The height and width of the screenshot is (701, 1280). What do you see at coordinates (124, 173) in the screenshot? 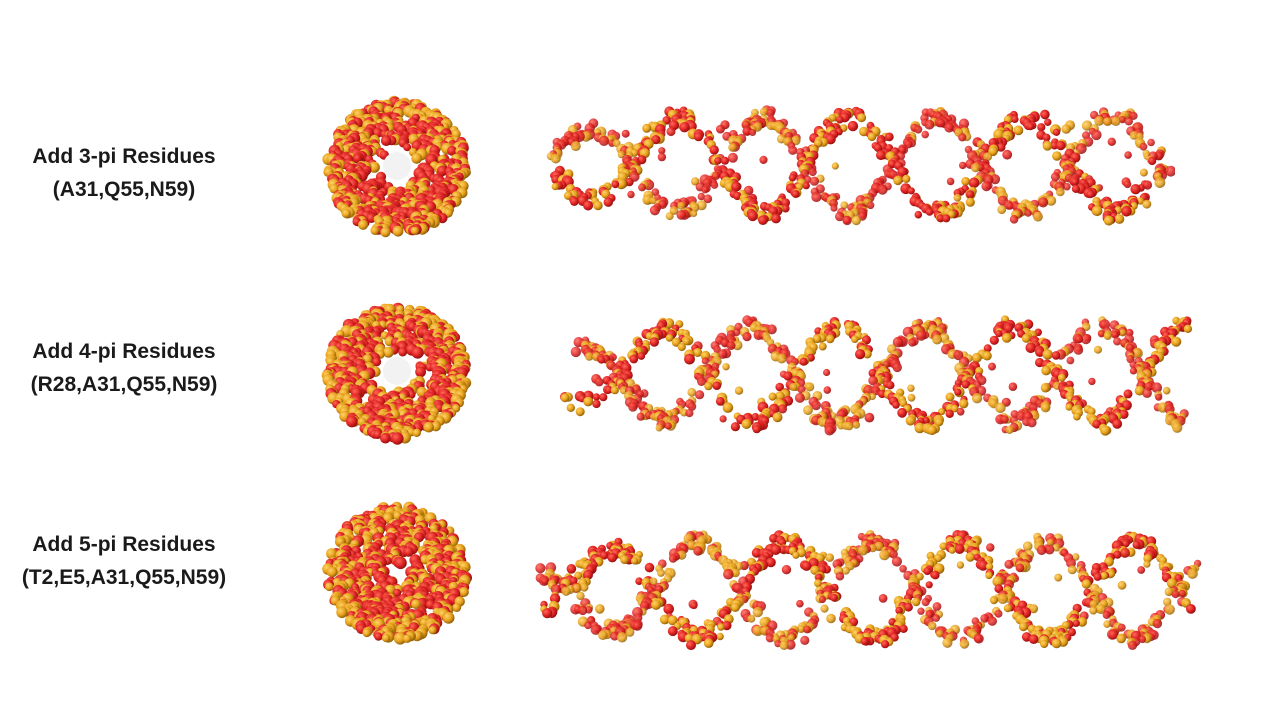
I see `row-label: Add 3-pi Residues (A31,Q55,N59)` at bounding box center [124, 173].